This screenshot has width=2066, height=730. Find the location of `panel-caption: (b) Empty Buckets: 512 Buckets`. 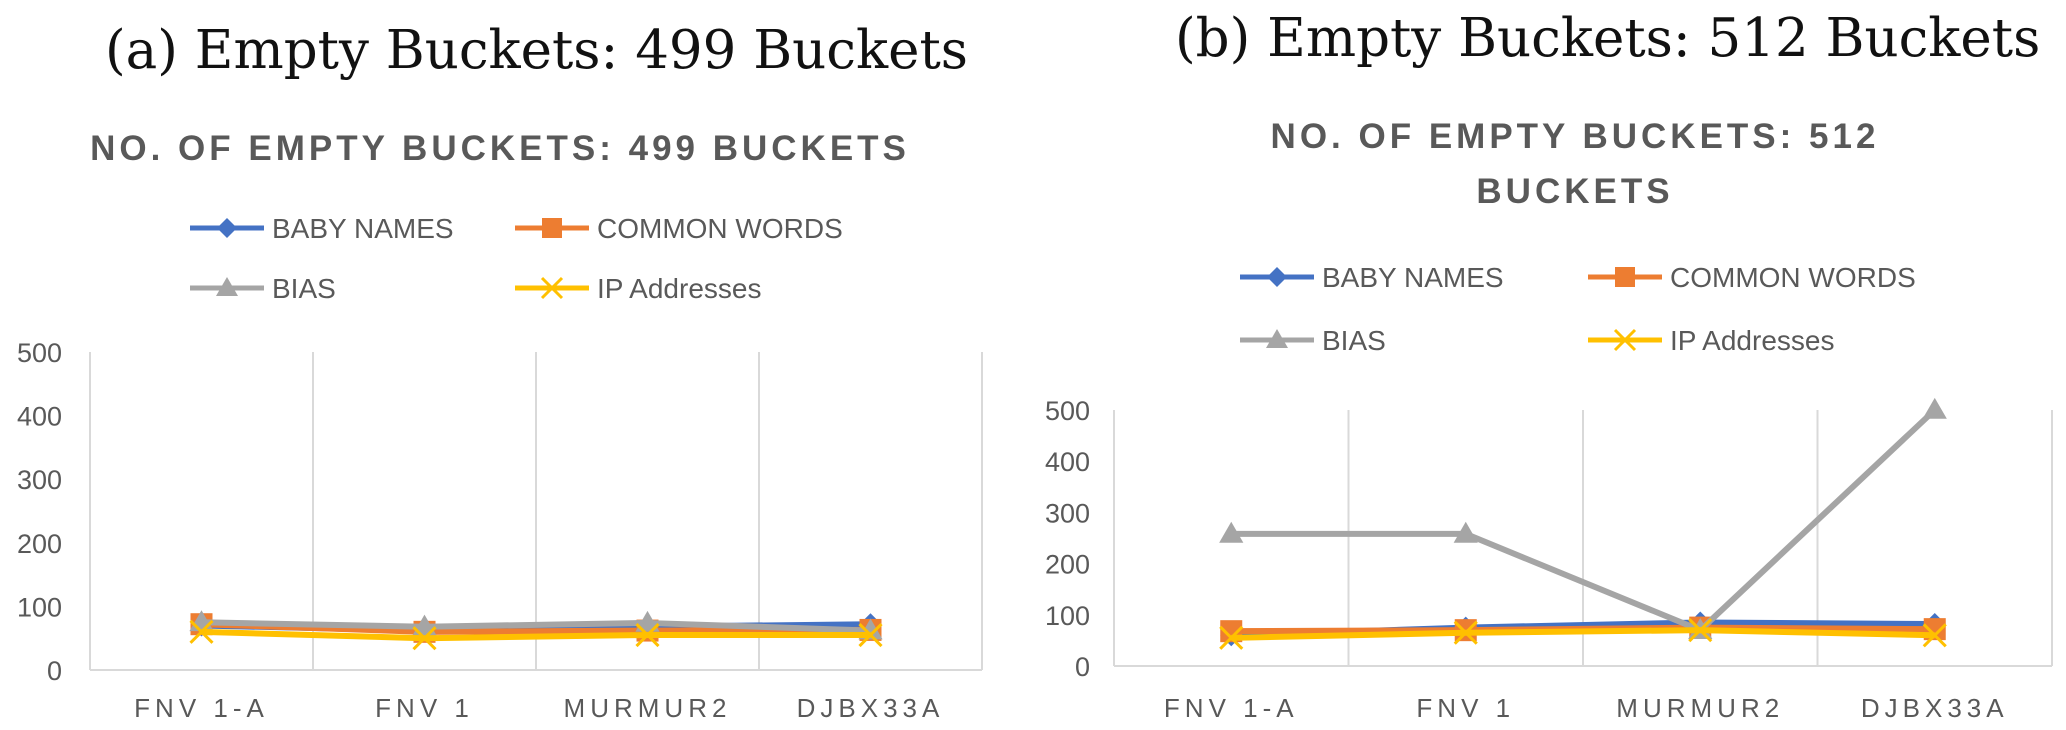

panel-caption: (b) Empty Buckets: 512 Buckets is located at coordinates (1608, 38).